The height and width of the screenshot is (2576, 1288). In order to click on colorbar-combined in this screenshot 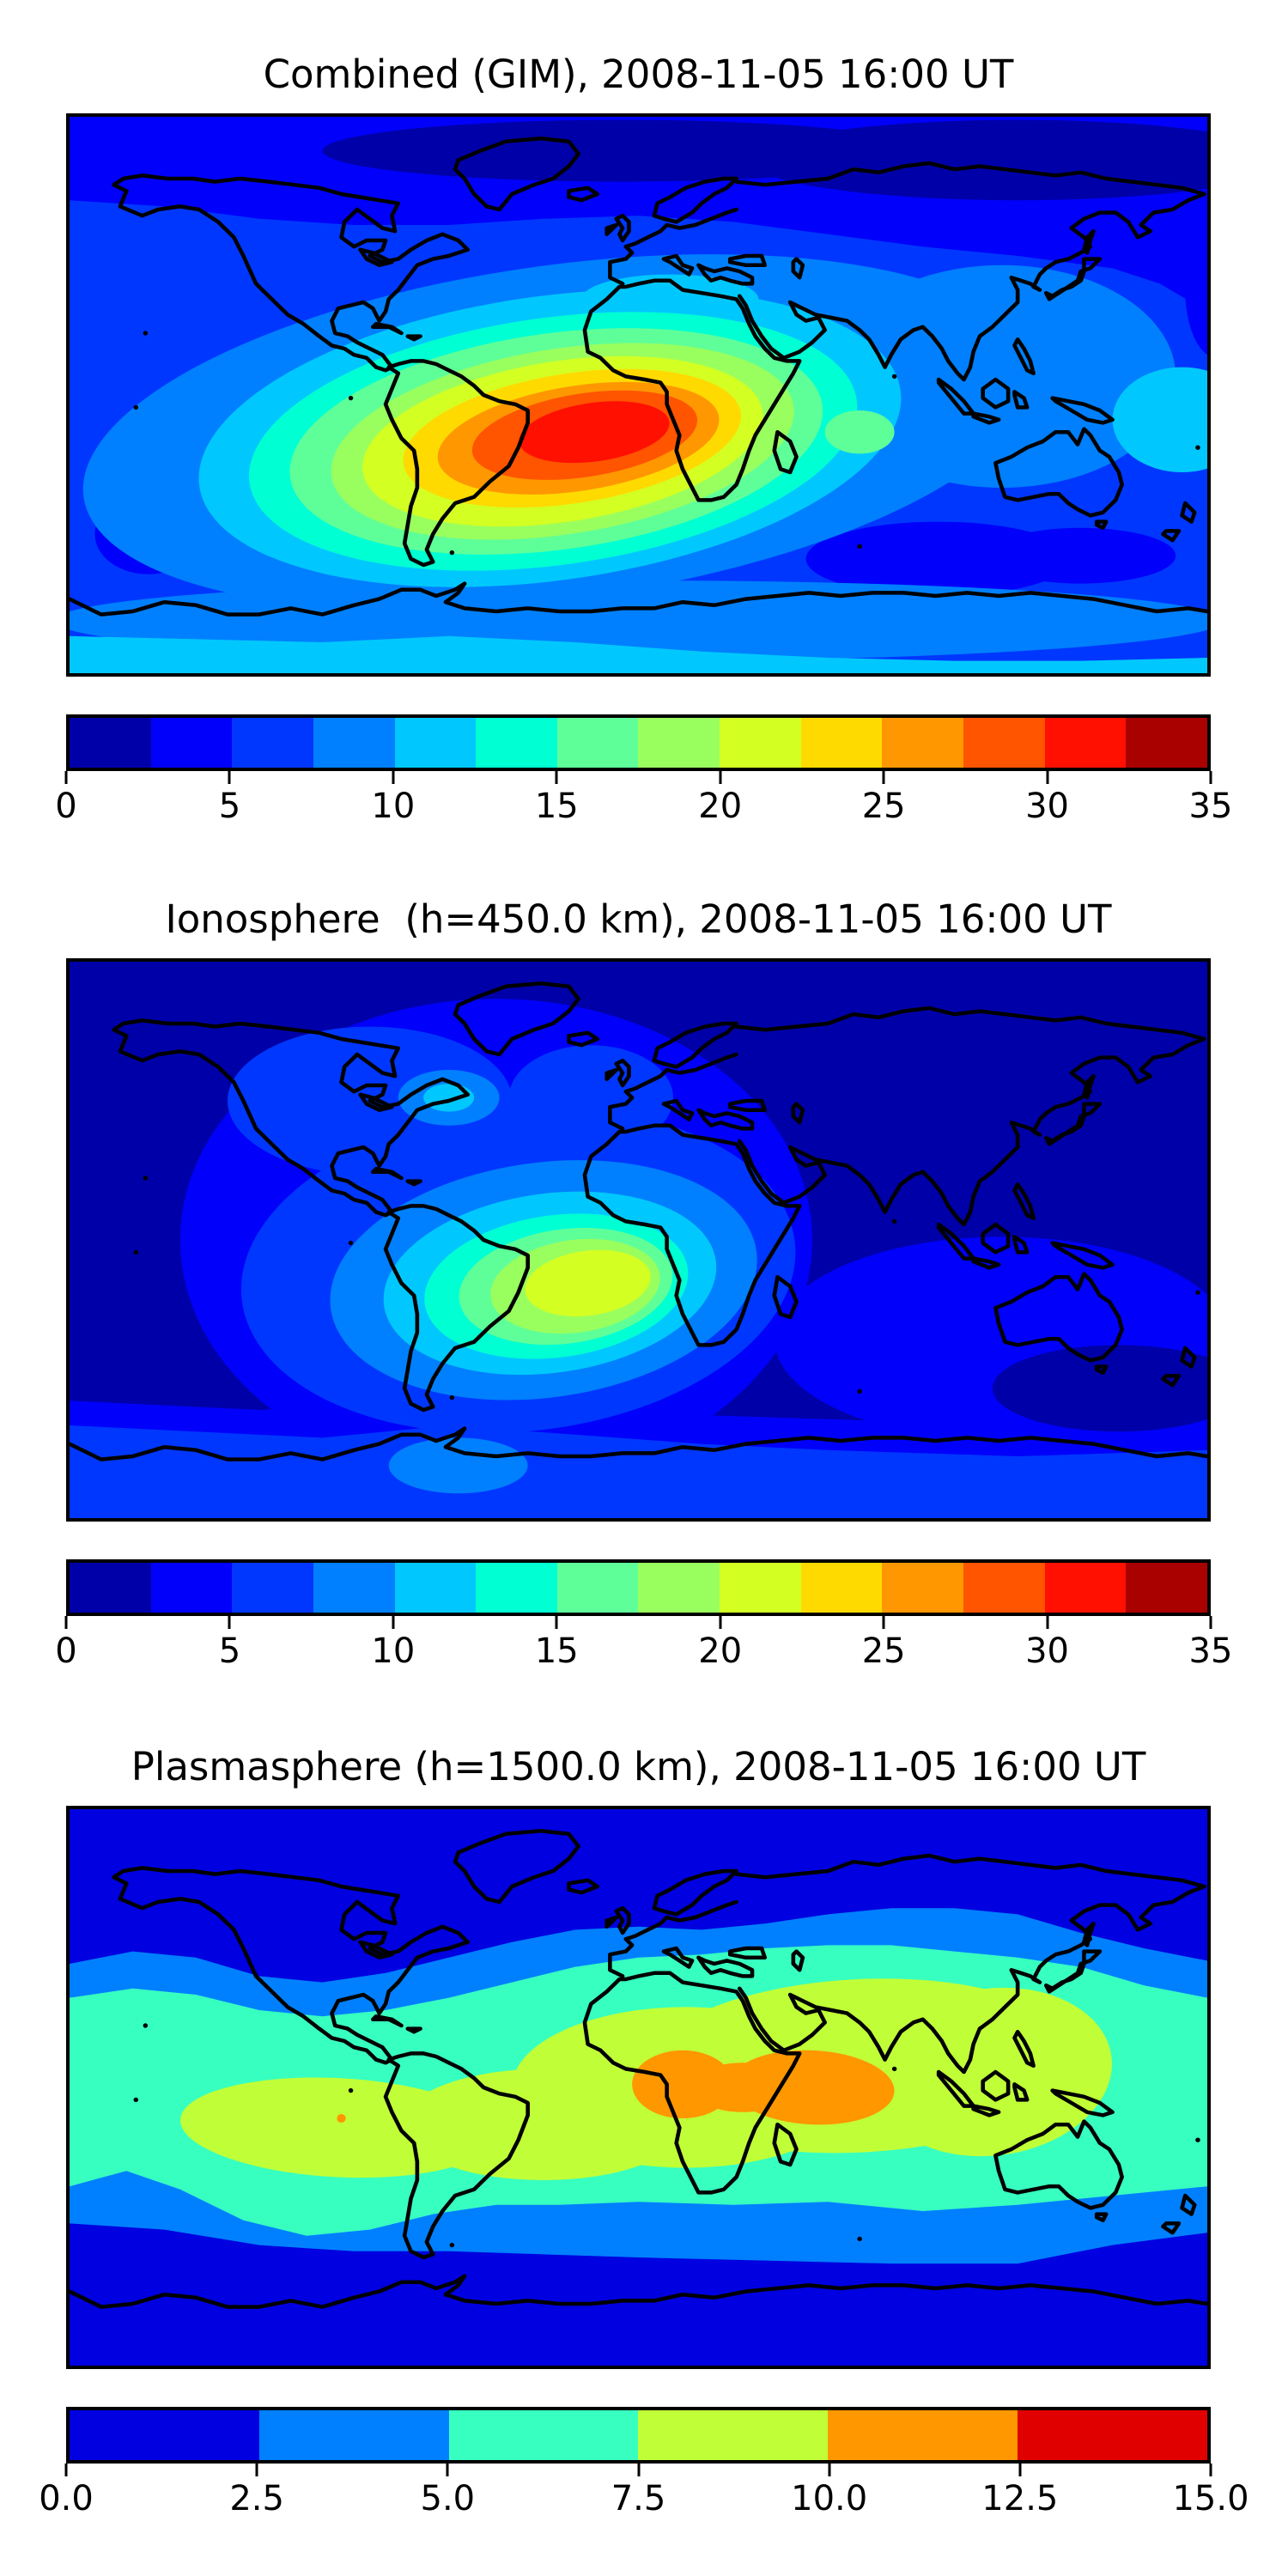, I will do `click(638, 742)`.